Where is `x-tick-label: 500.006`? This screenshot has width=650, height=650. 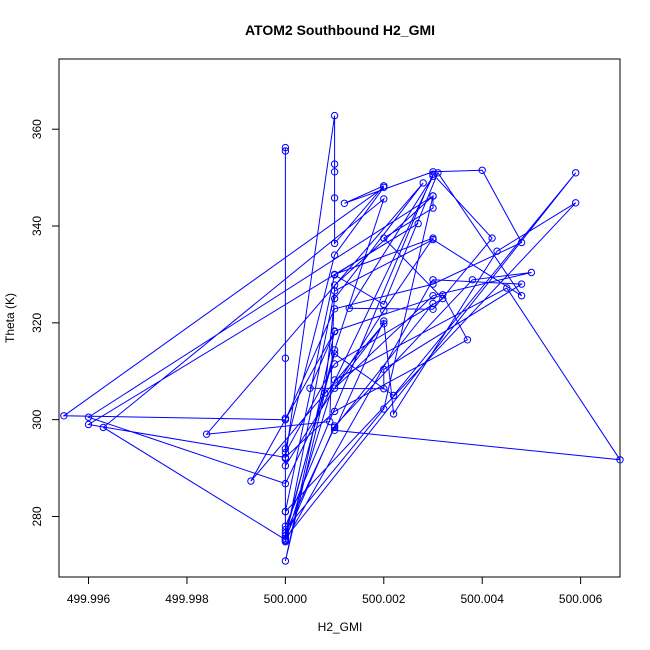 x-tick-label: 500.006 is located at coordinates (581, 599).